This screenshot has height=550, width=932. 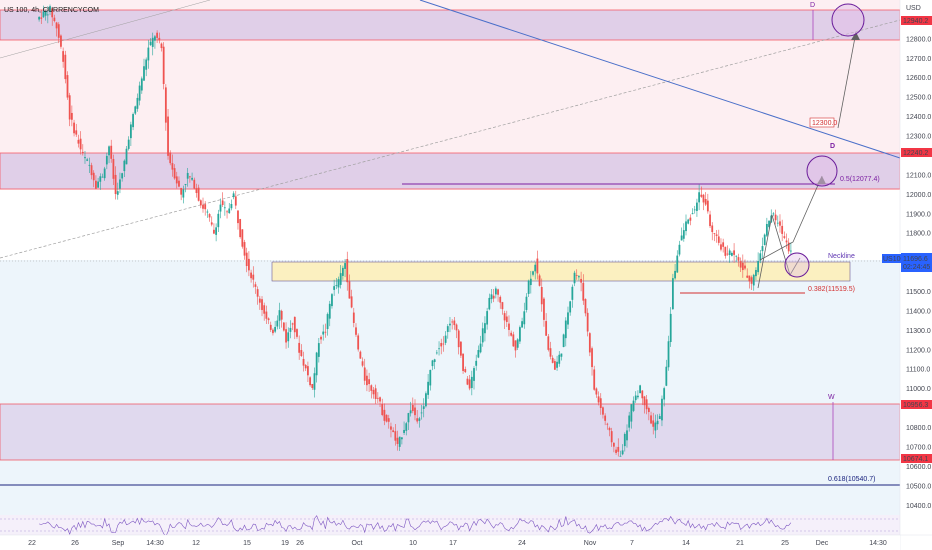 What do you see at coordinates (916, 20) in the screenshot?
I see `price-tag-zone-top-bg` at bounding box center [916, 20].